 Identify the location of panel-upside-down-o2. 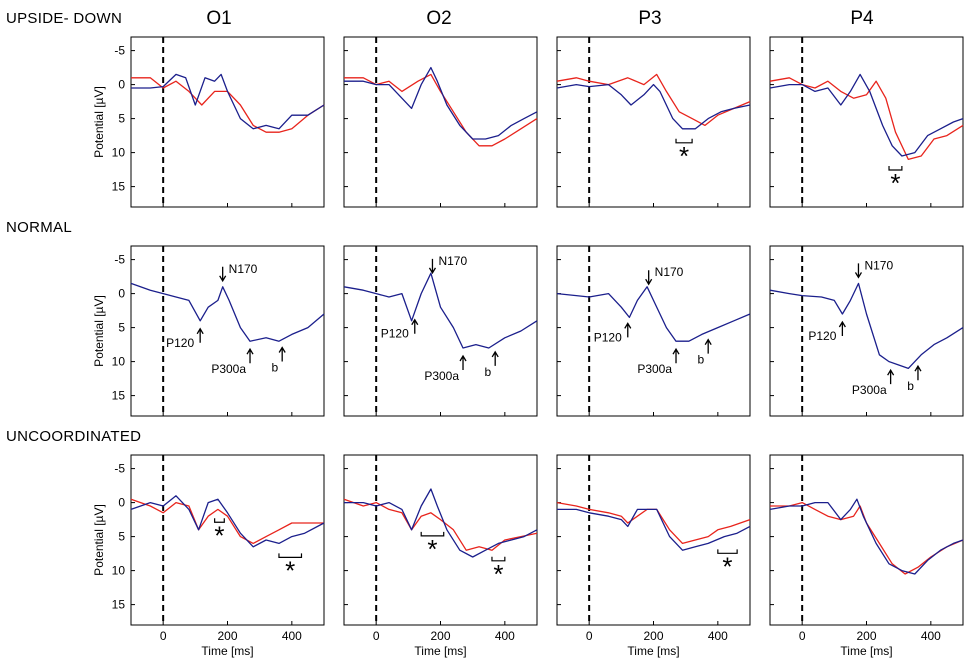
(440, 122).